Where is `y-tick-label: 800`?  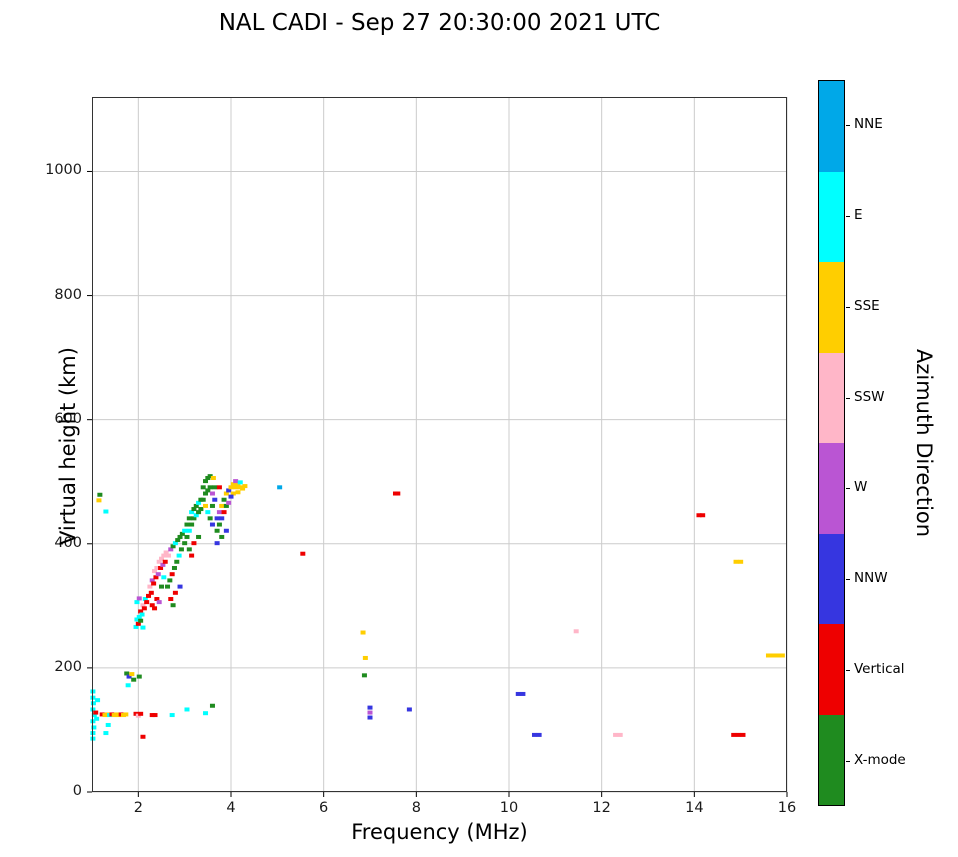
y-tick-label: 800 is located at coordinates (68, 294).